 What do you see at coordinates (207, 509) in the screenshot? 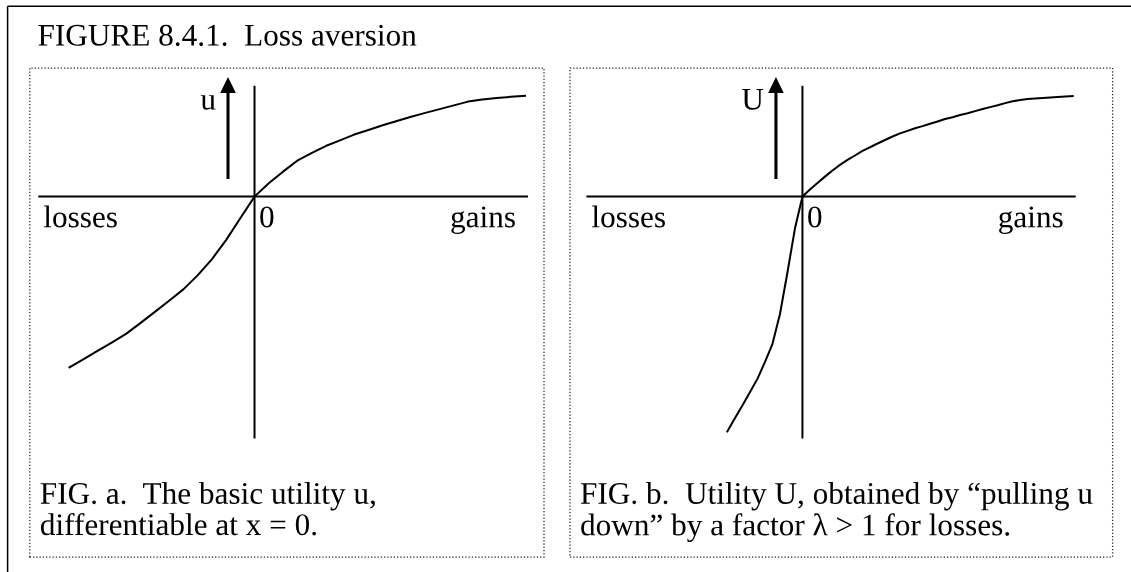
I see `text: FIG. a. The basic utility u, differentiable at x = 0.` at bounding box center [207, 509].